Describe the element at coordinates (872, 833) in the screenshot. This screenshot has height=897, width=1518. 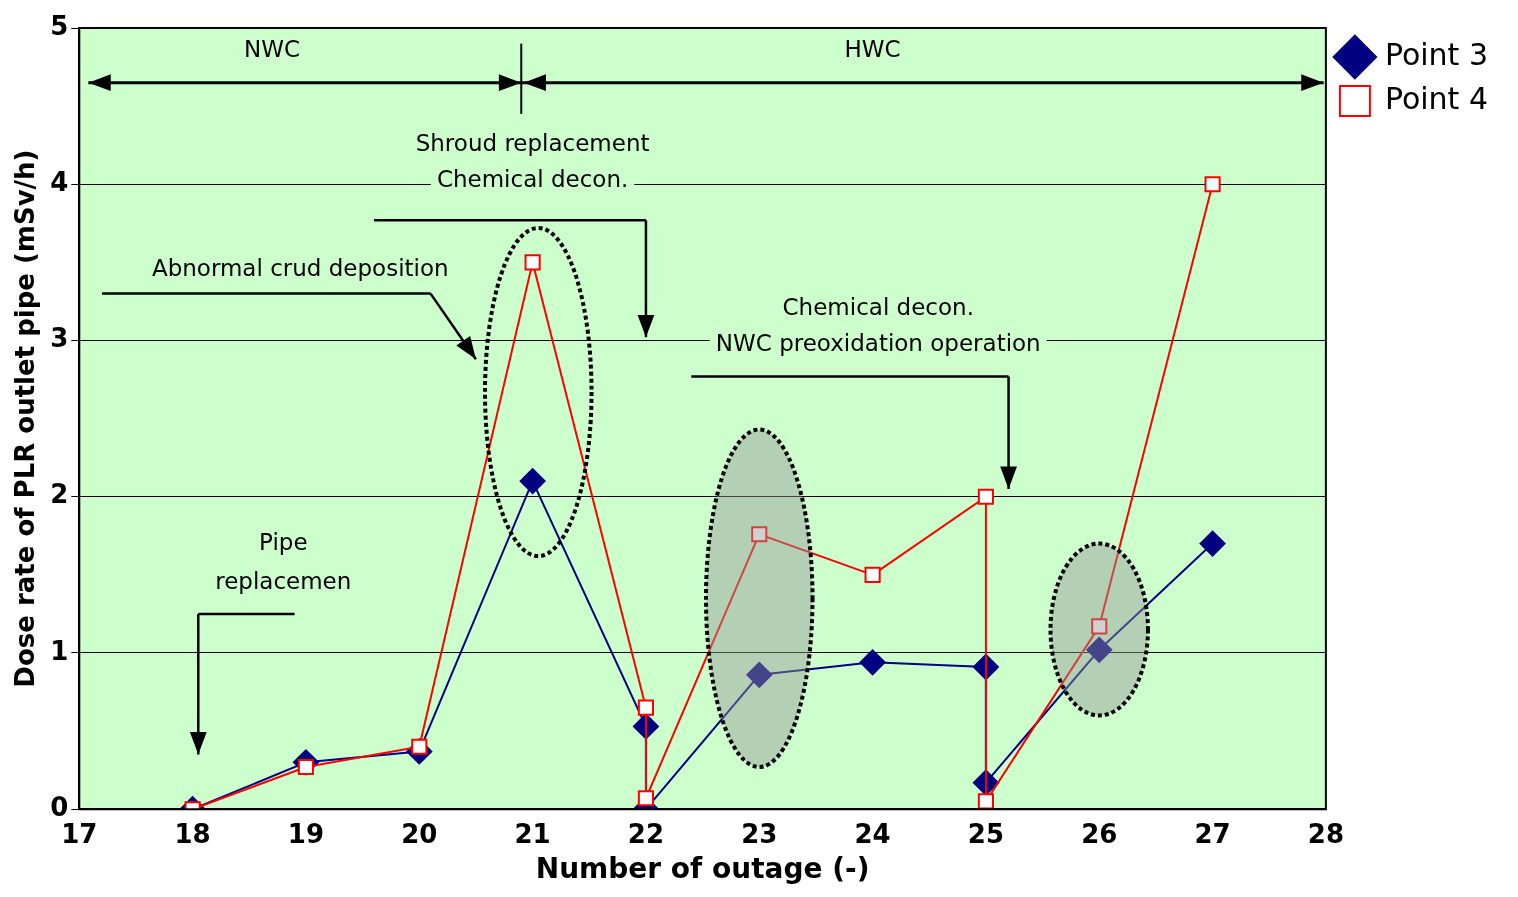
I see `x-tick-label: 24` at that location.